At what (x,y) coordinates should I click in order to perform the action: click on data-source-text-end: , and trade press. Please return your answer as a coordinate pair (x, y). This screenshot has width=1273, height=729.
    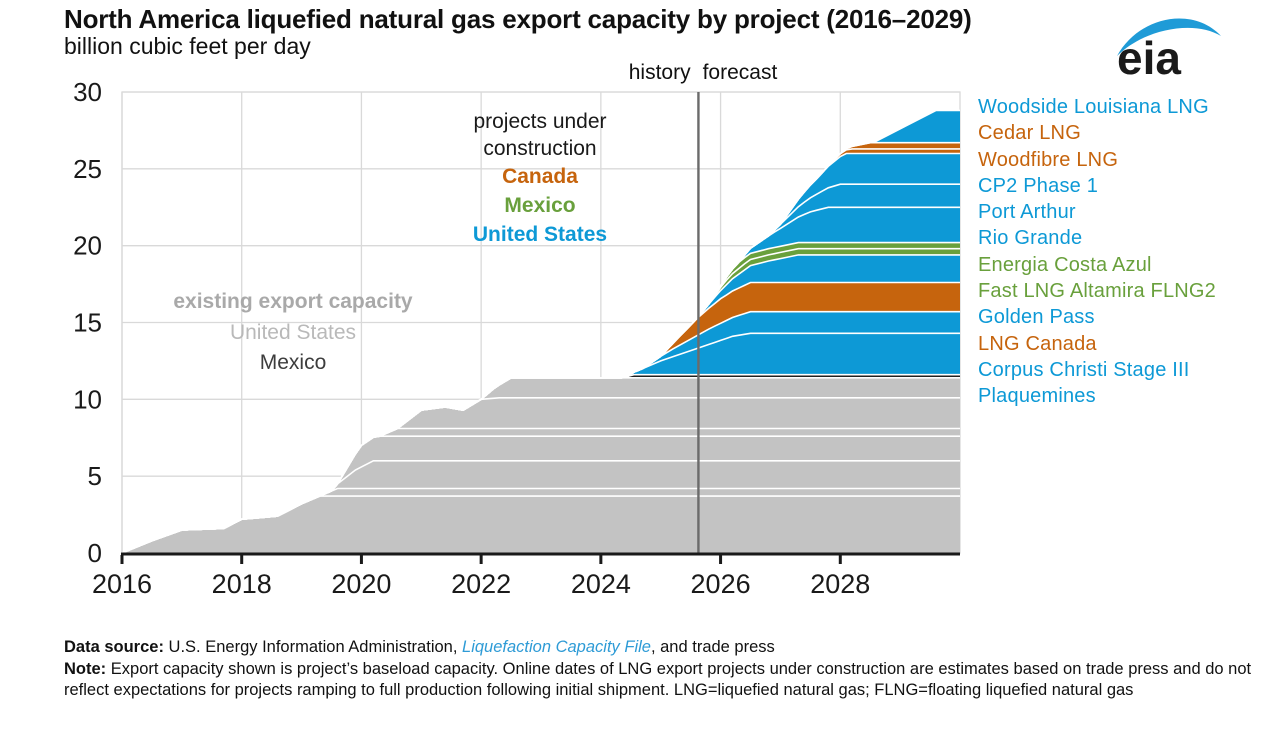
    Looking at the image, I should click on (712, 647).